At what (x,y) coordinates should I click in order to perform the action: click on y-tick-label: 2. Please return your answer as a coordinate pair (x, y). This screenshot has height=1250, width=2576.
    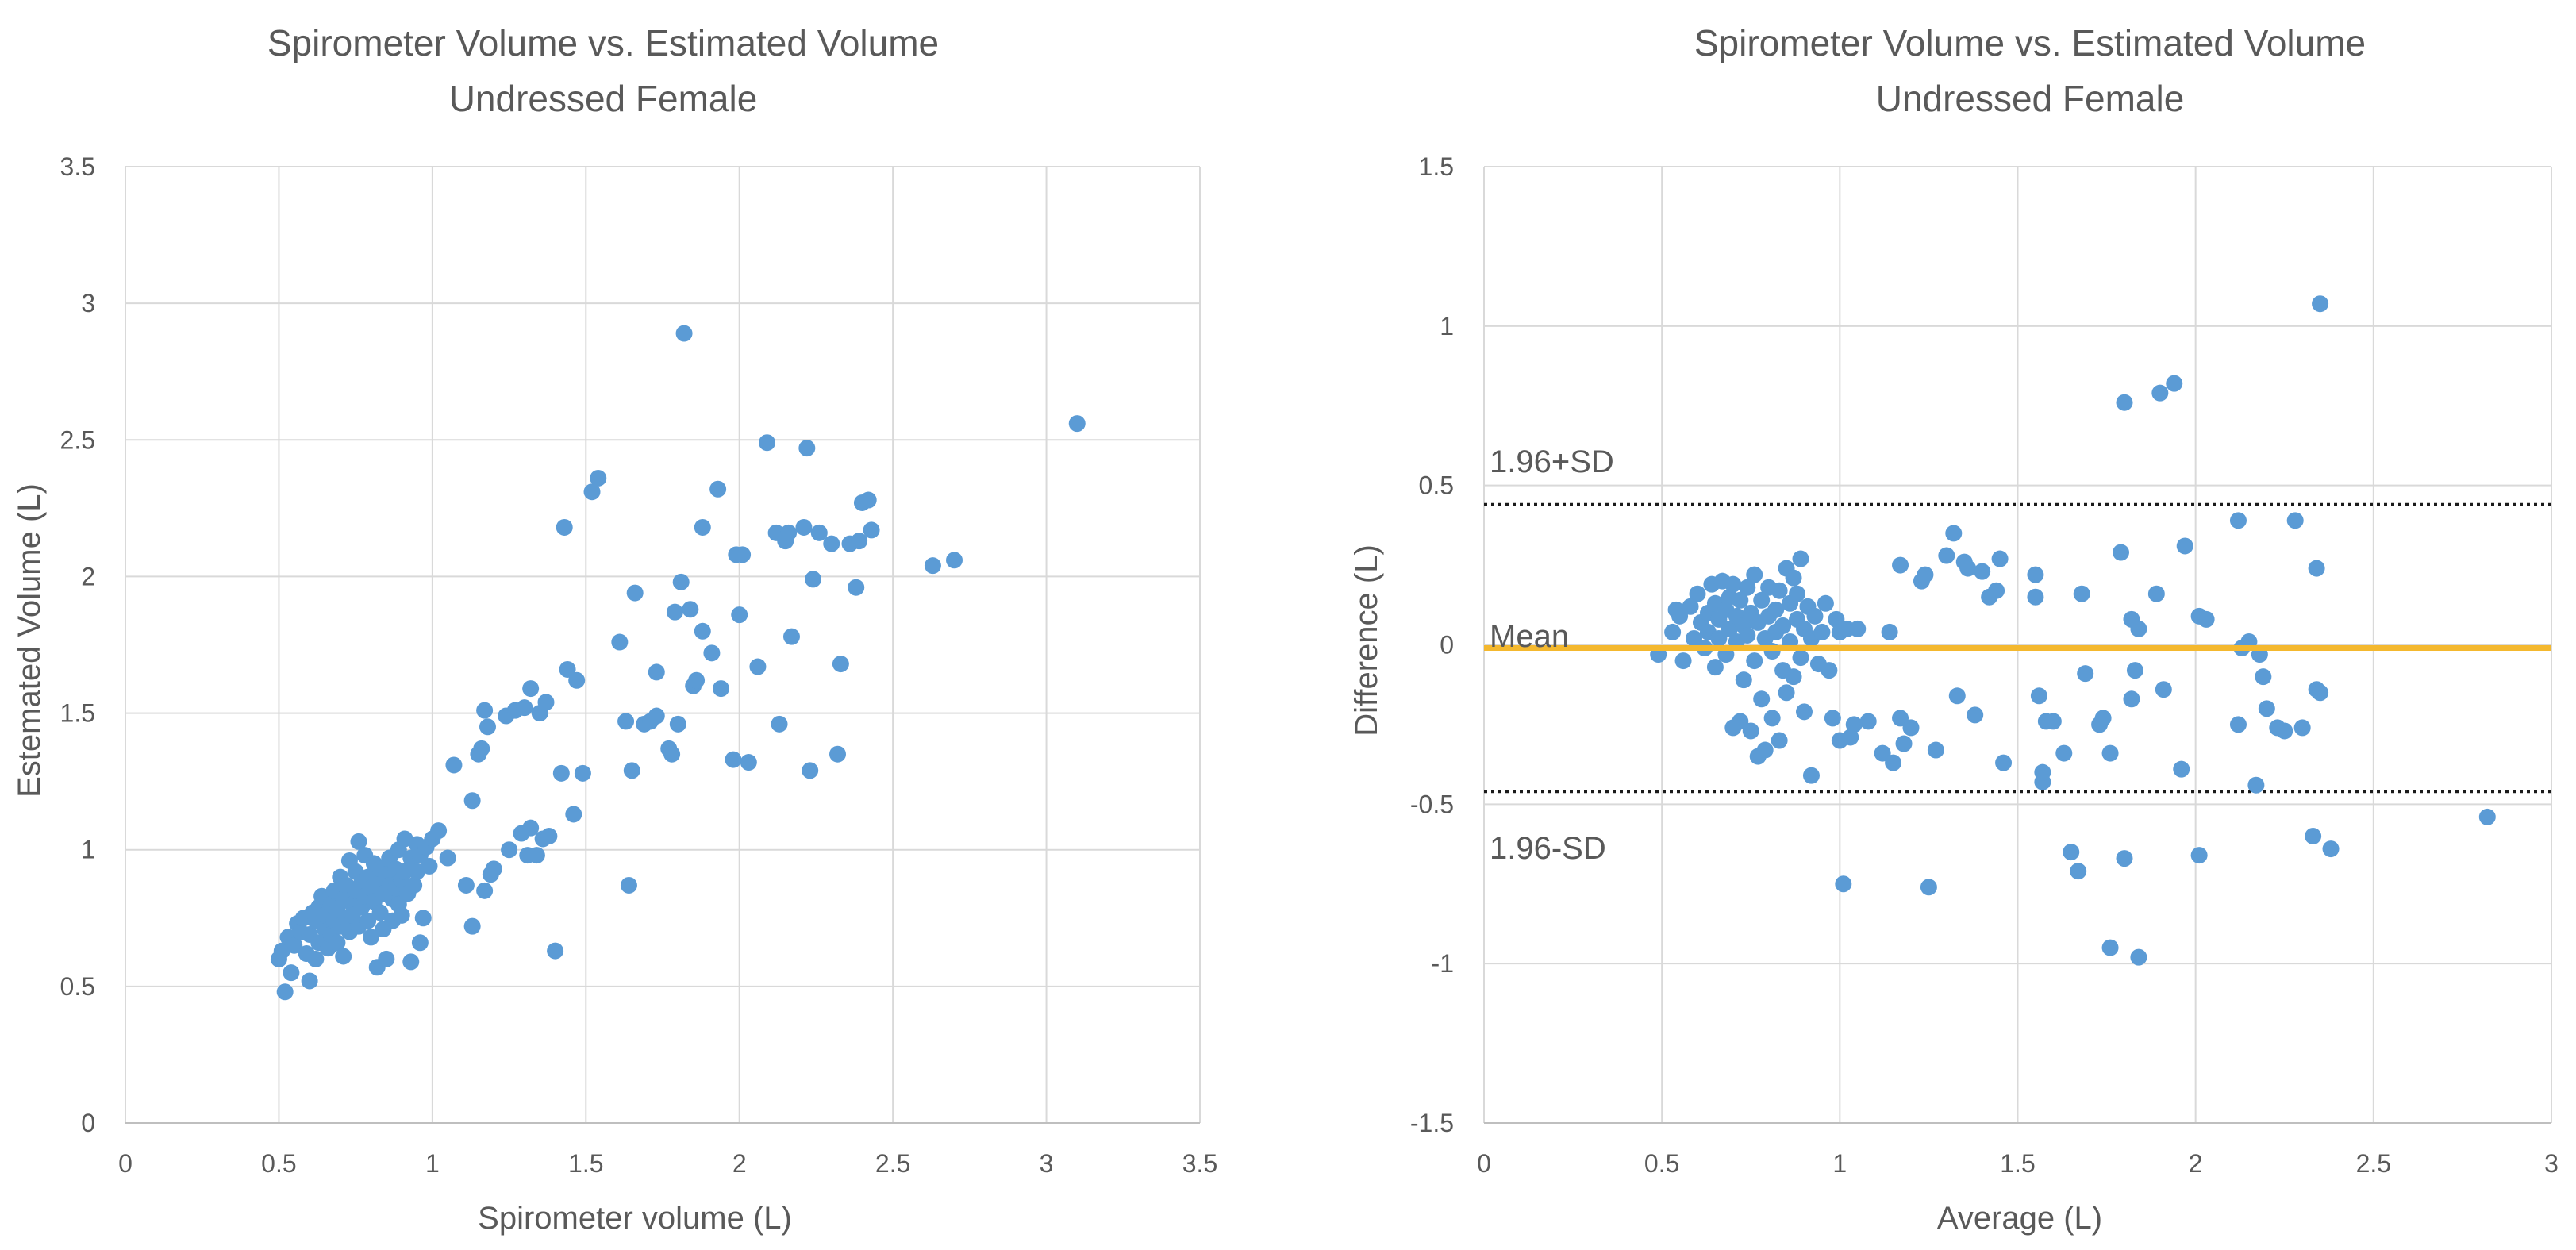
    Looking at the image, I should click on (88, 576).